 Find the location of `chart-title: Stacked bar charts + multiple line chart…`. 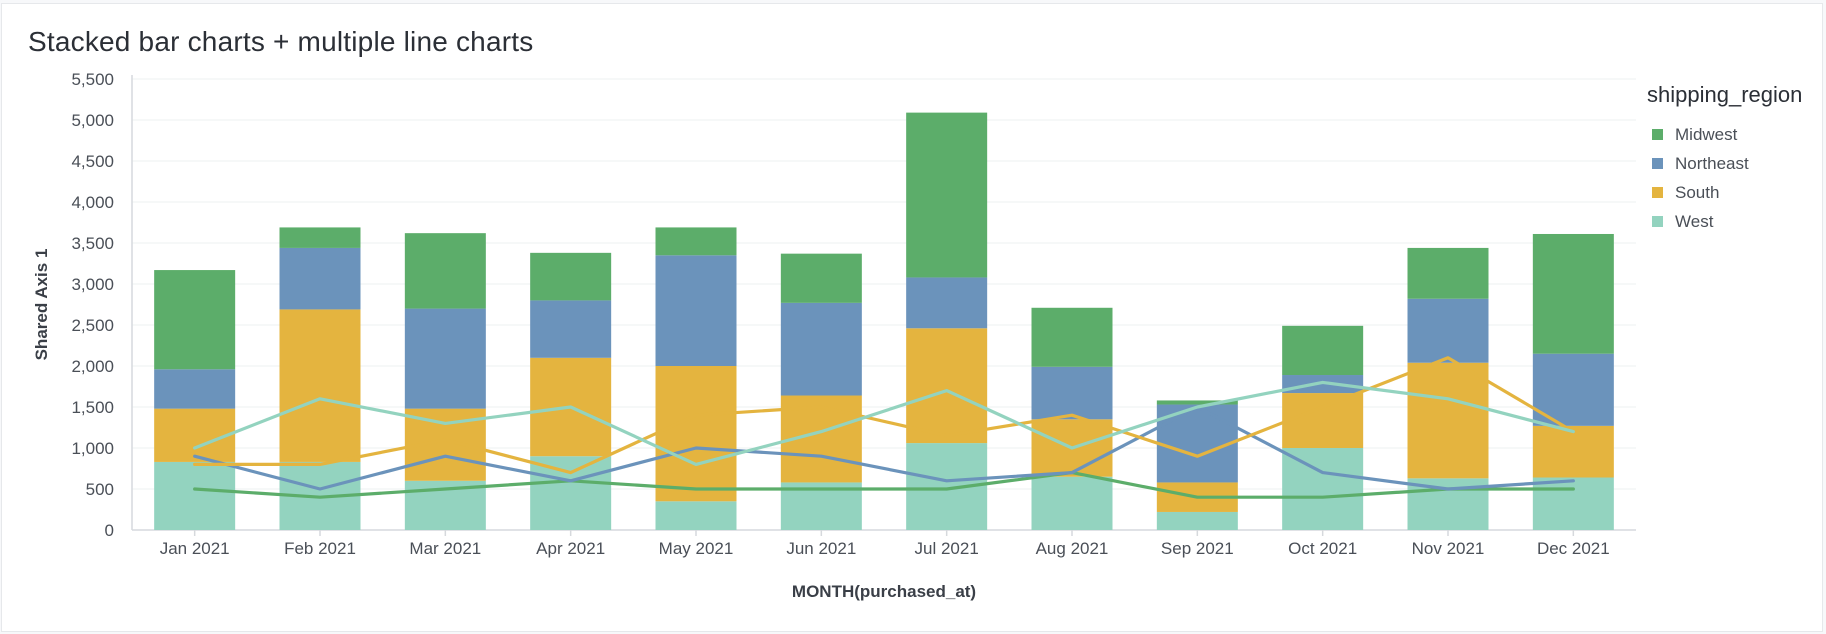

chart-title: Stacked bar charts + multiple line chart… is located at coordinates (281, 41).